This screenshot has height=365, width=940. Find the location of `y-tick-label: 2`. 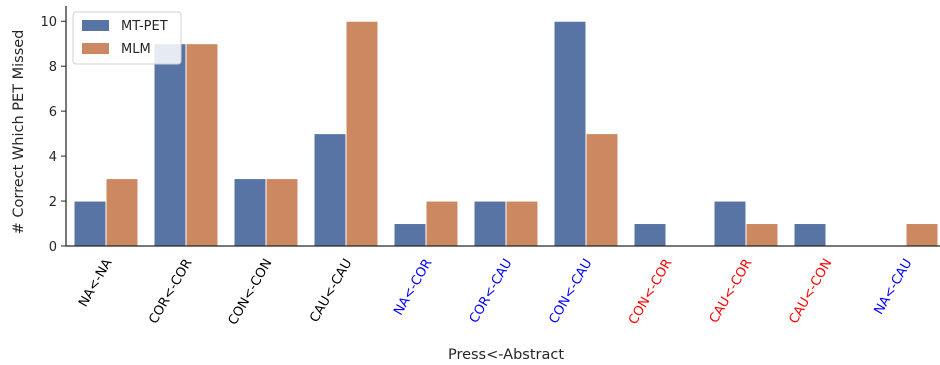

y-tick-label: 2 is located at coordinates (53, 202).